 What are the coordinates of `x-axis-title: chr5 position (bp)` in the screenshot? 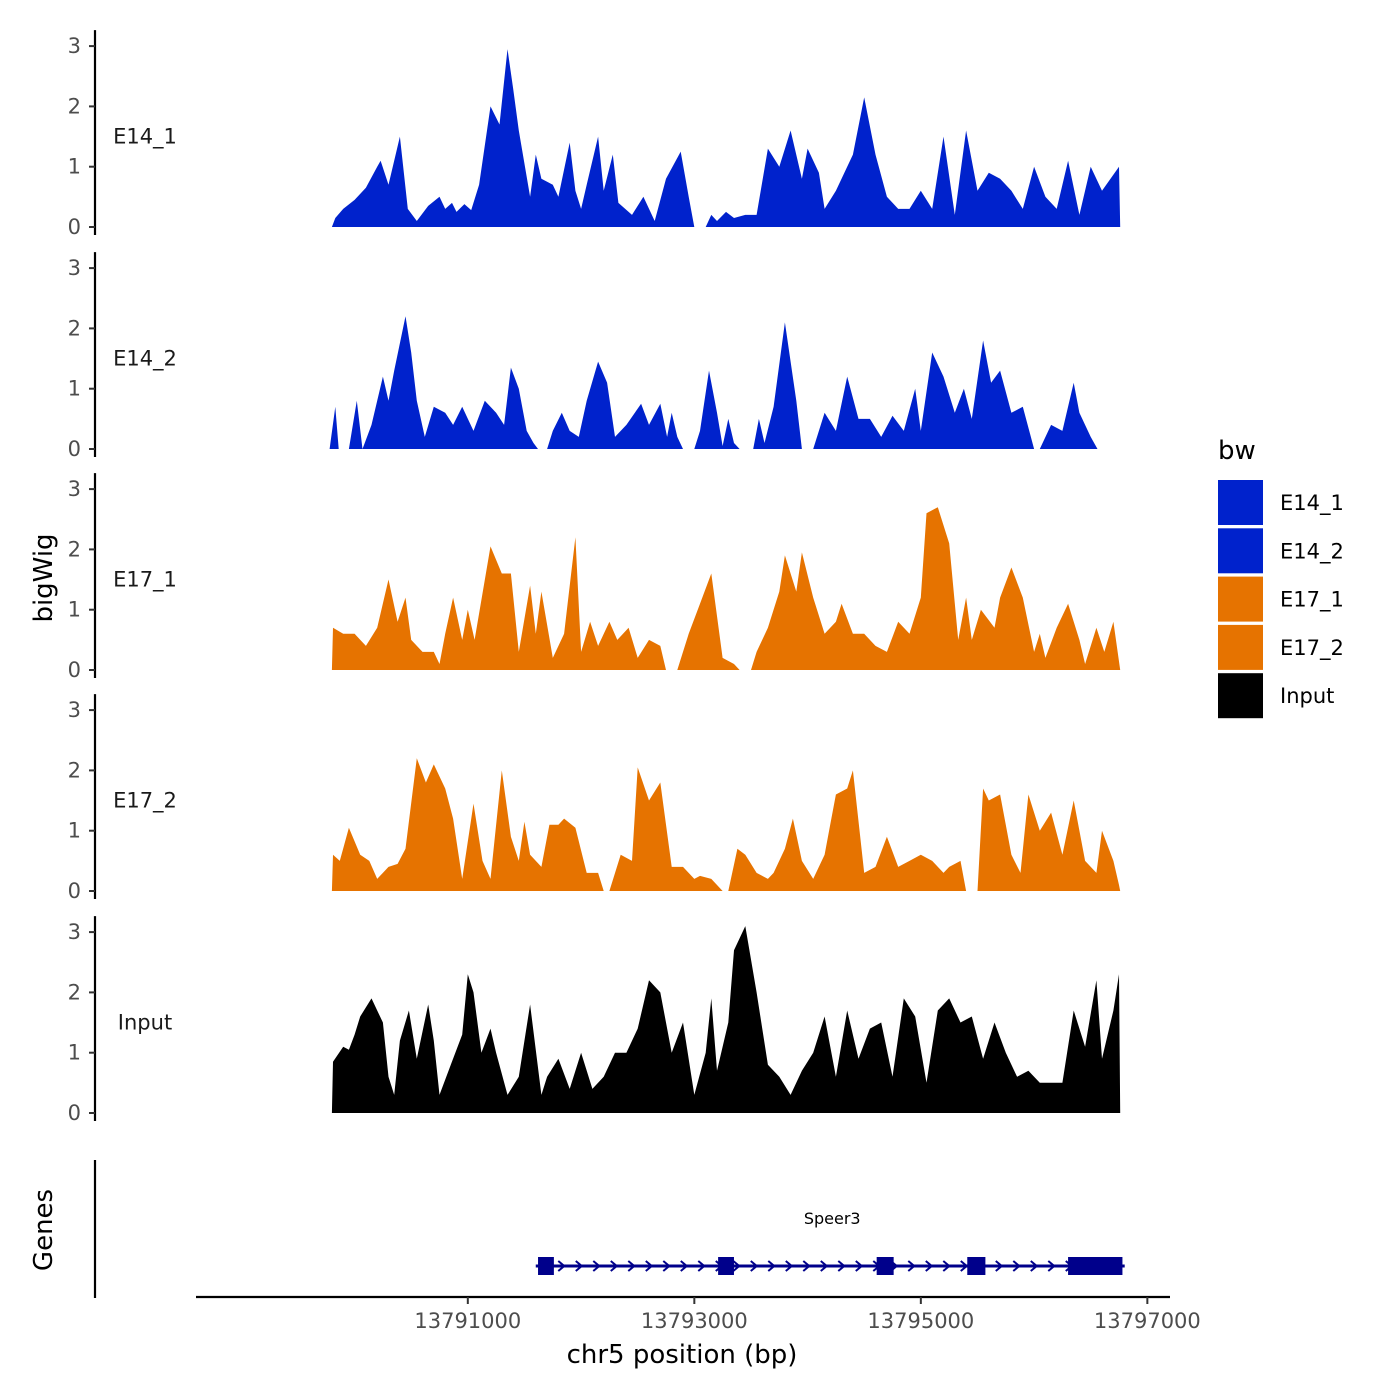 It's located at (682, 1355).